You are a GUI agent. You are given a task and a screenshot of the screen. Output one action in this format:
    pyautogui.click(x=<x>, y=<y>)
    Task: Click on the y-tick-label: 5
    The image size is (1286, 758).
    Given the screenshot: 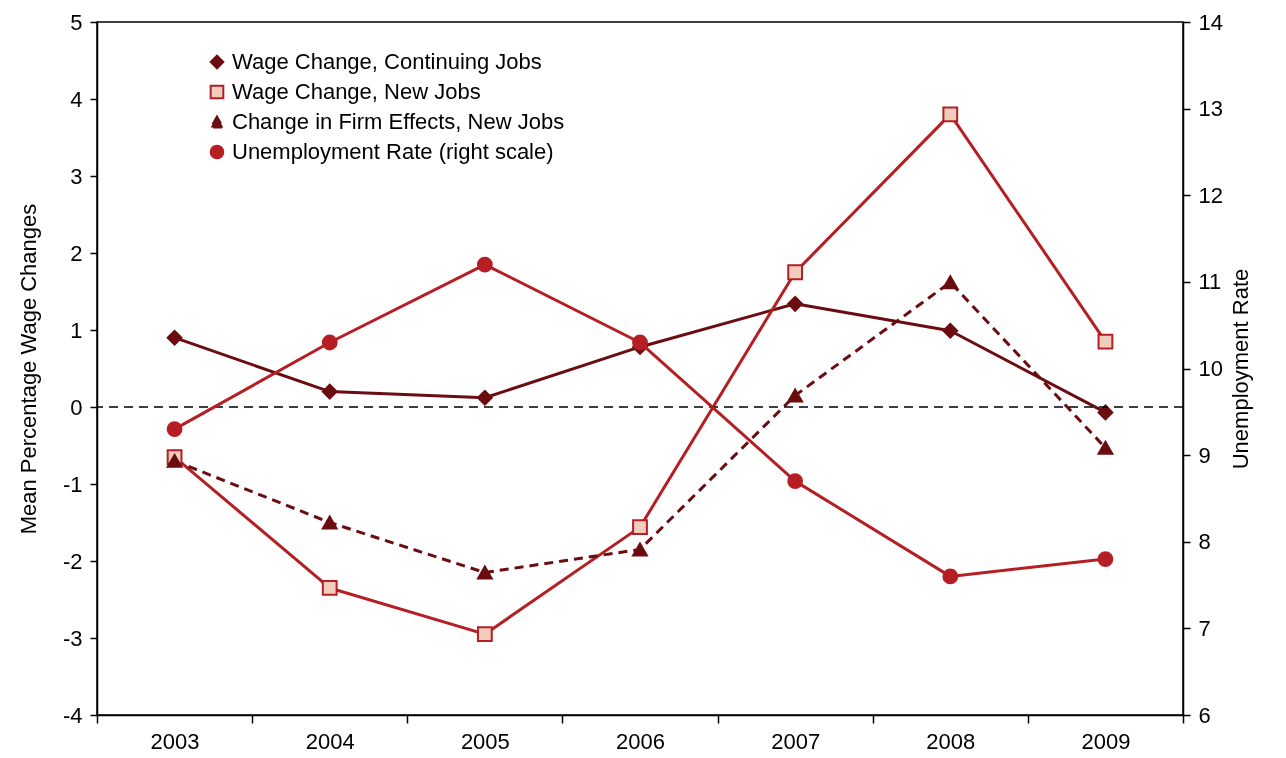 What is the action you would take?
    pyautogui.click(x=76, y=22)
    